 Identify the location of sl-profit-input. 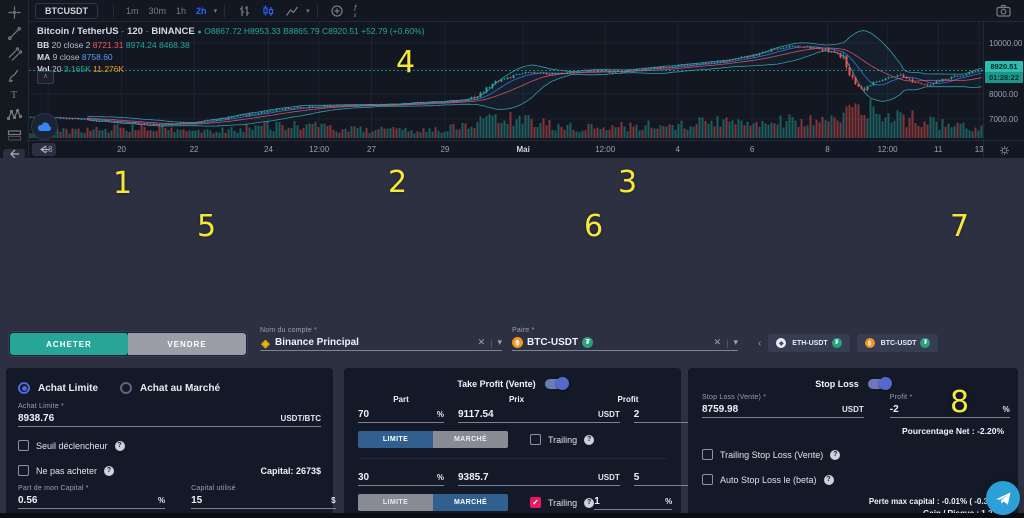
(943, 409).